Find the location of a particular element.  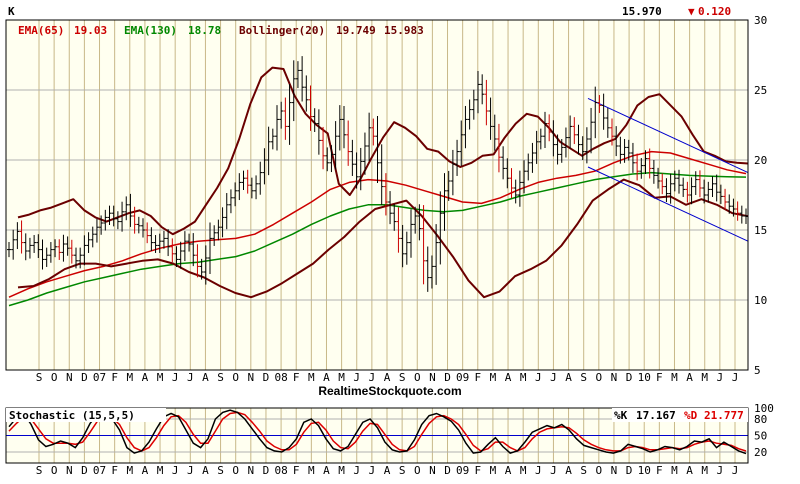

channel-lower-line is located at coordinates (668, 204).